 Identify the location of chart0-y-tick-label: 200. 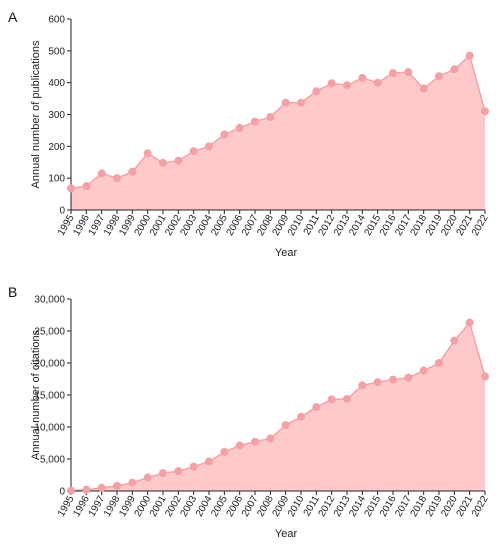
(56, 147).